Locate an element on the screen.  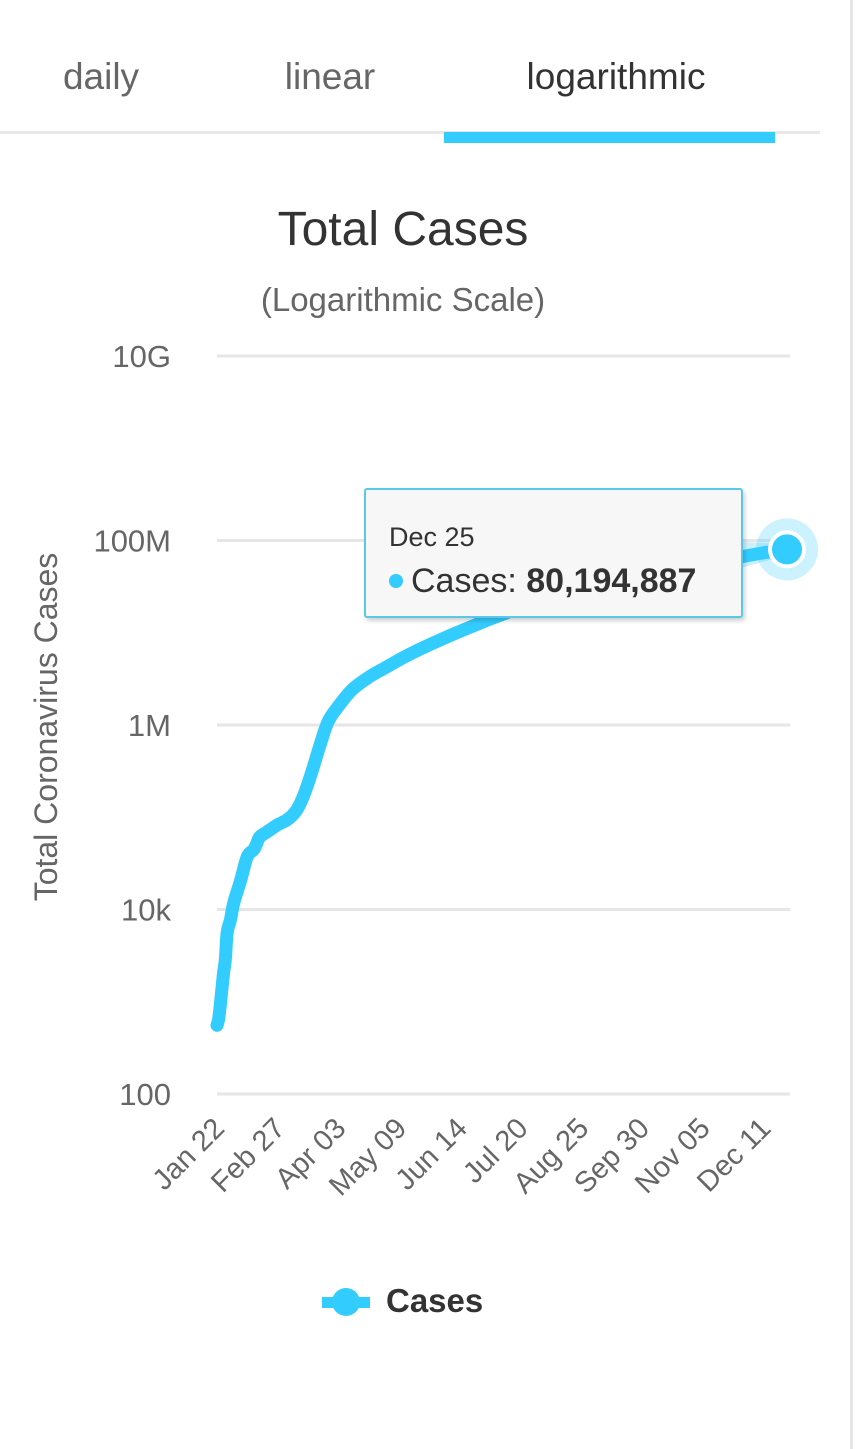
active-tab-indicator is located at coordinates (609, 137).